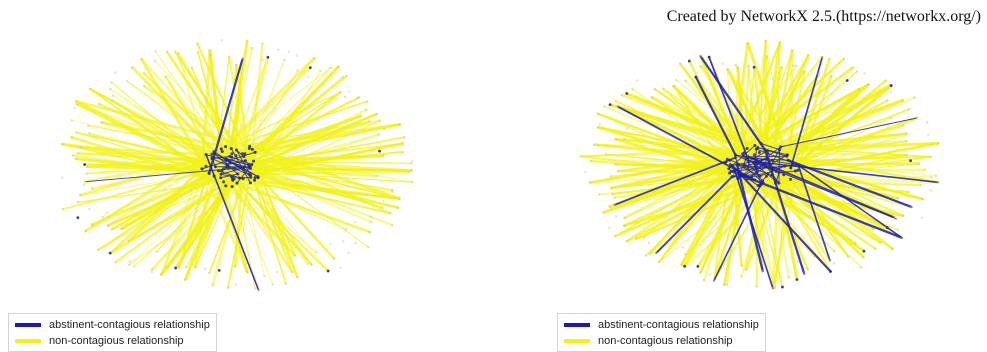 The width and height of the screenshot is (987, 352). I want to click on legend-label-noncontagious: non-contagious relationship, so click(665, 341).